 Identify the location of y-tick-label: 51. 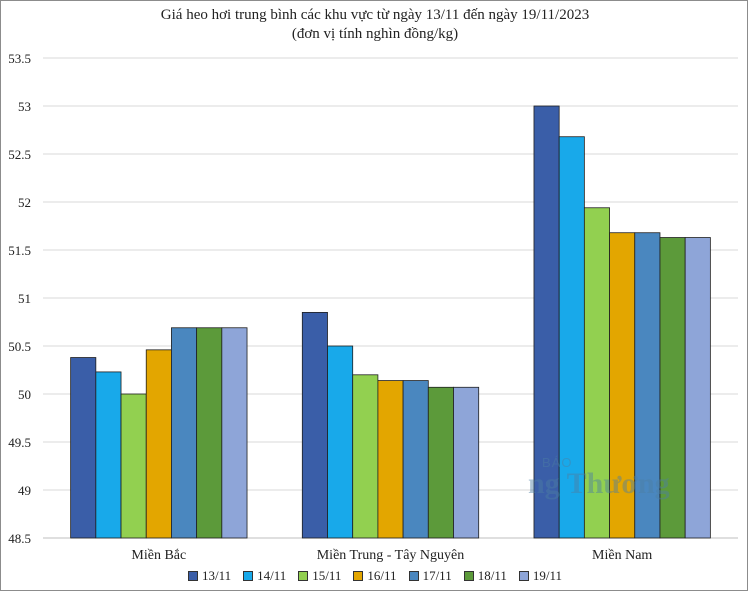
(24, 298).